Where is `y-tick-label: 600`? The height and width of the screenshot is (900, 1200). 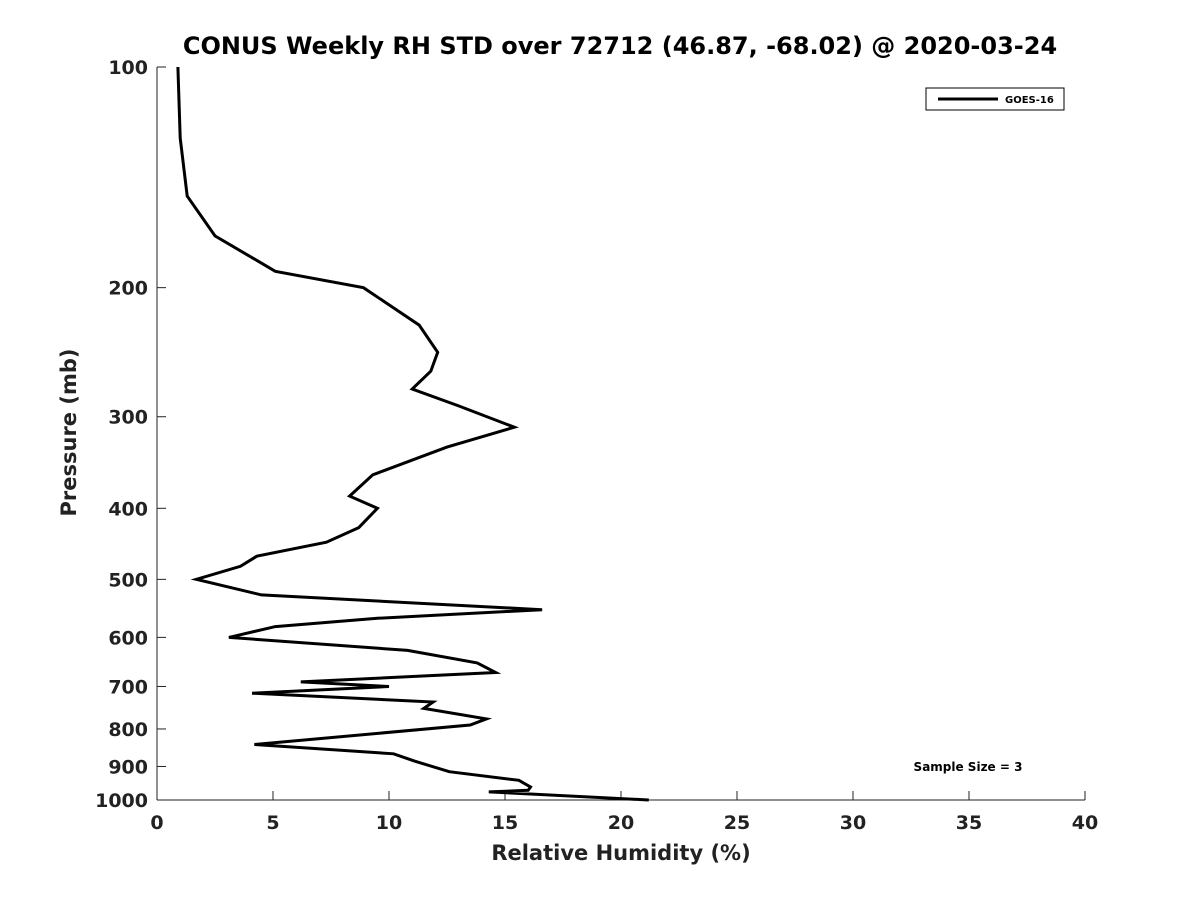 y-tick-label: 600 is located at coordinates (128, 638).